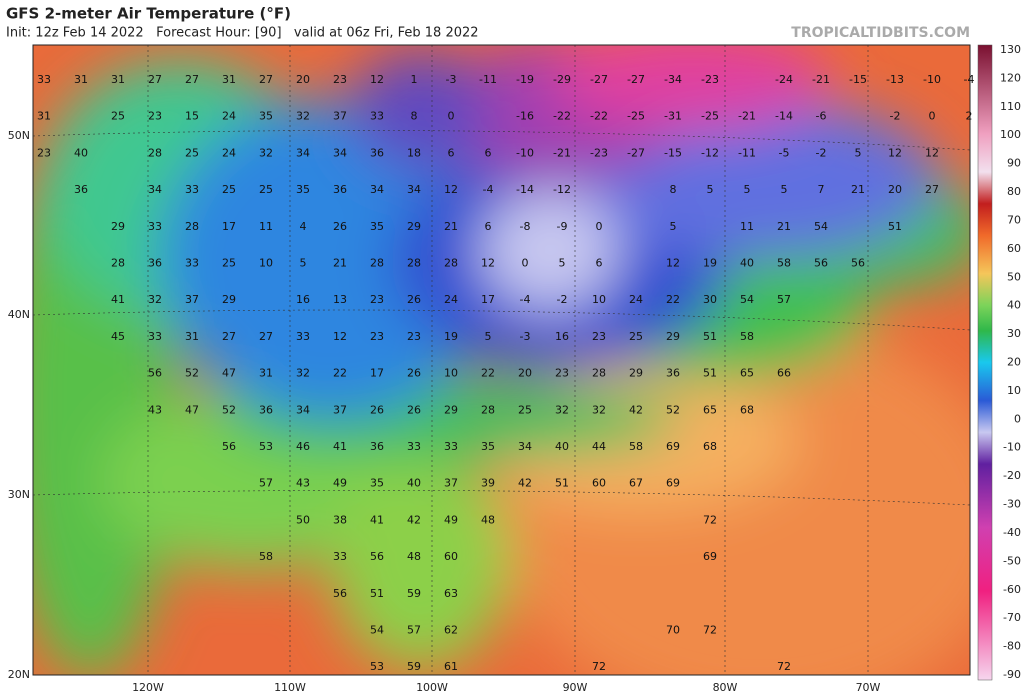 Image resolution: width=1024 pixels, height=700 pixels. I want to click on colorbar-label: 110, so click(1010, 106).